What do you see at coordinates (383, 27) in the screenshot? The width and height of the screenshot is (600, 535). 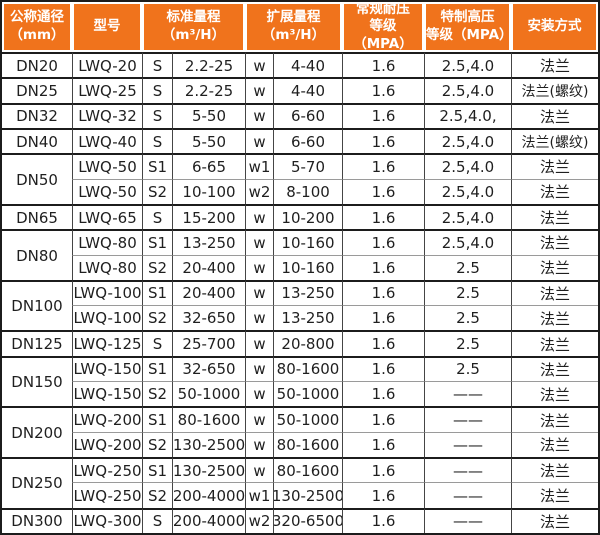 I see `header-pressure: 常规耐压 等级（MPA）` at bounding box center [383, 27].